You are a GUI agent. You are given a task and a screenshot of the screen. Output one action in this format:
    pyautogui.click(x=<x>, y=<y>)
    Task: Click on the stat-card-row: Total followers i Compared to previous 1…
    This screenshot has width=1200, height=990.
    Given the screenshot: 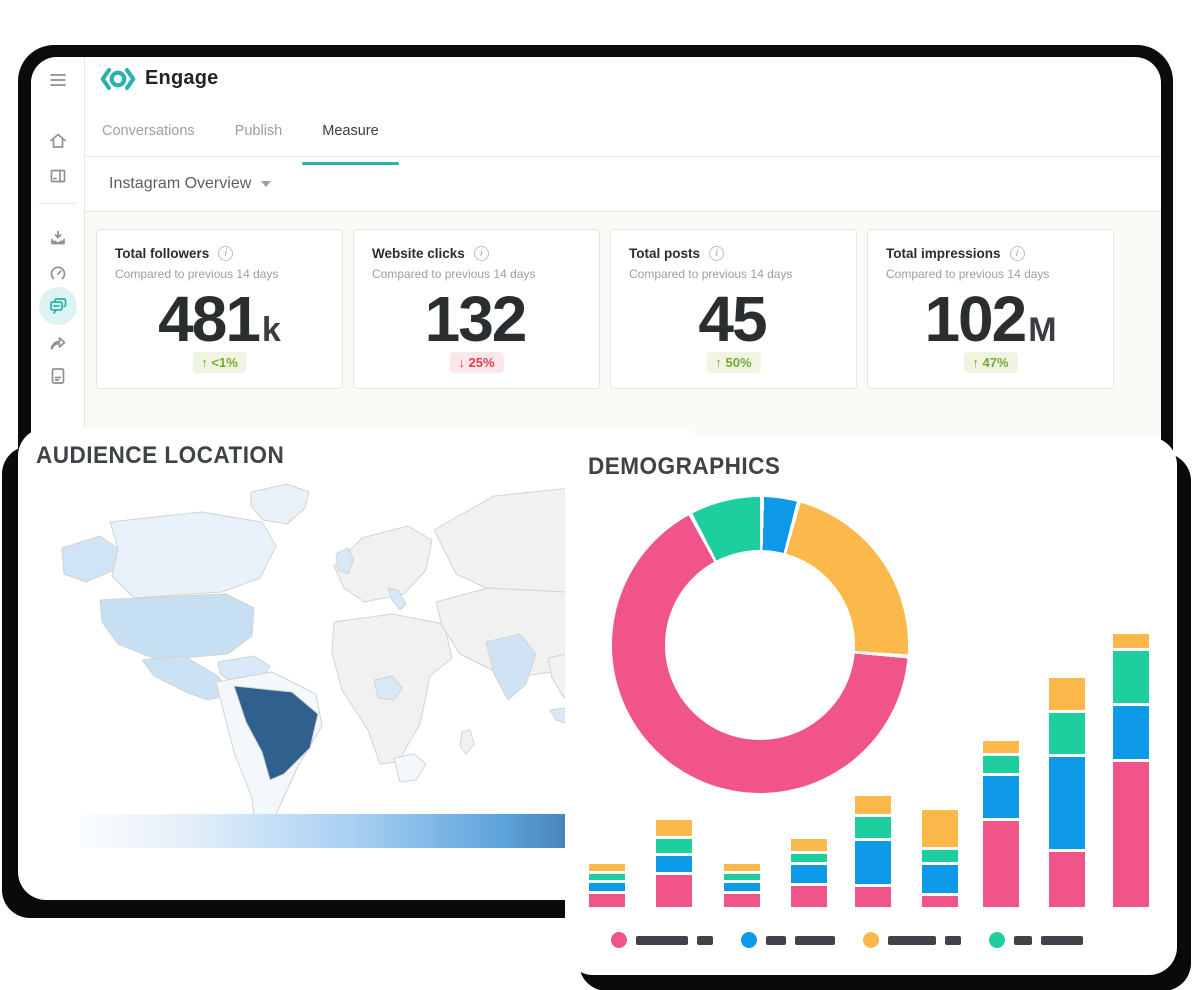 What is the action you would take?
    pyautogui.click(x=605, y=309)
    